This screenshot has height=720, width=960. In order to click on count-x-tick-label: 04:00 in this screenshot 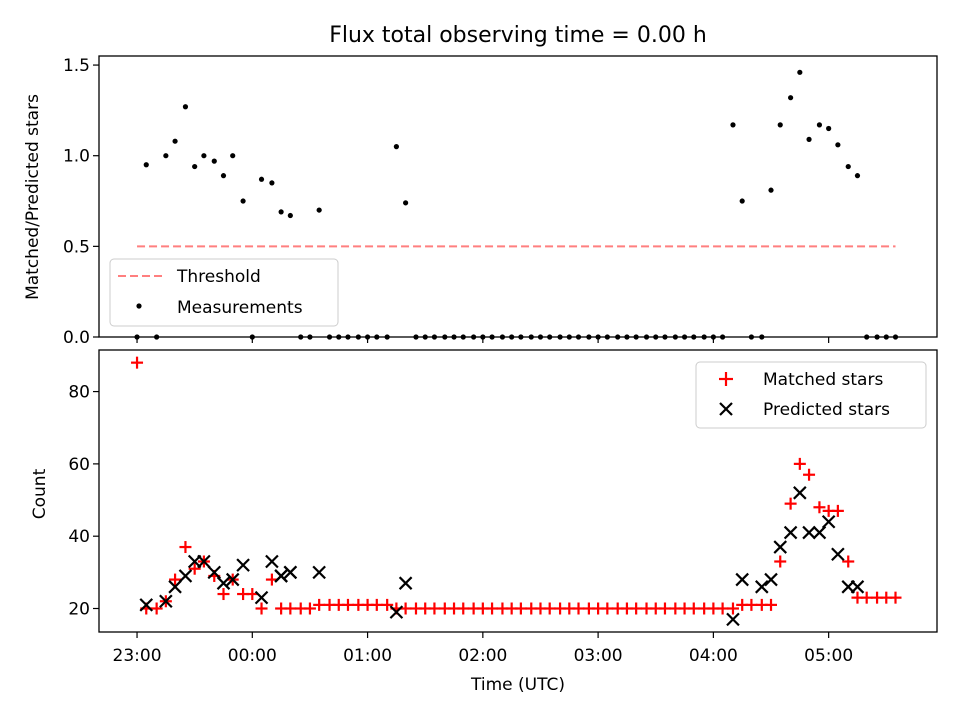, I will do `click(713, 656)`.